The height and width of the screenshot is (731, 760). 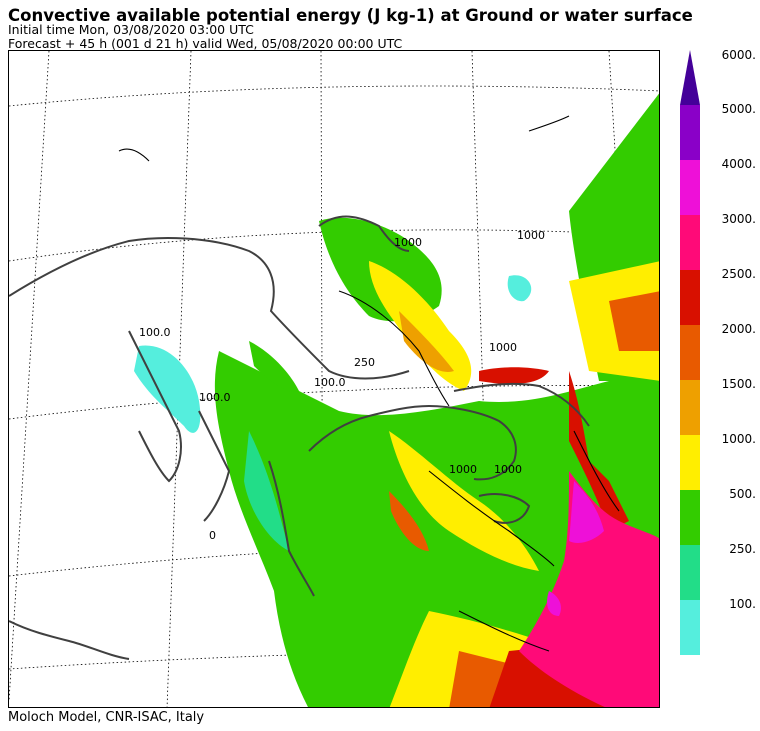 I want to click on legend-label: 5000., so click(x=738, y=109).